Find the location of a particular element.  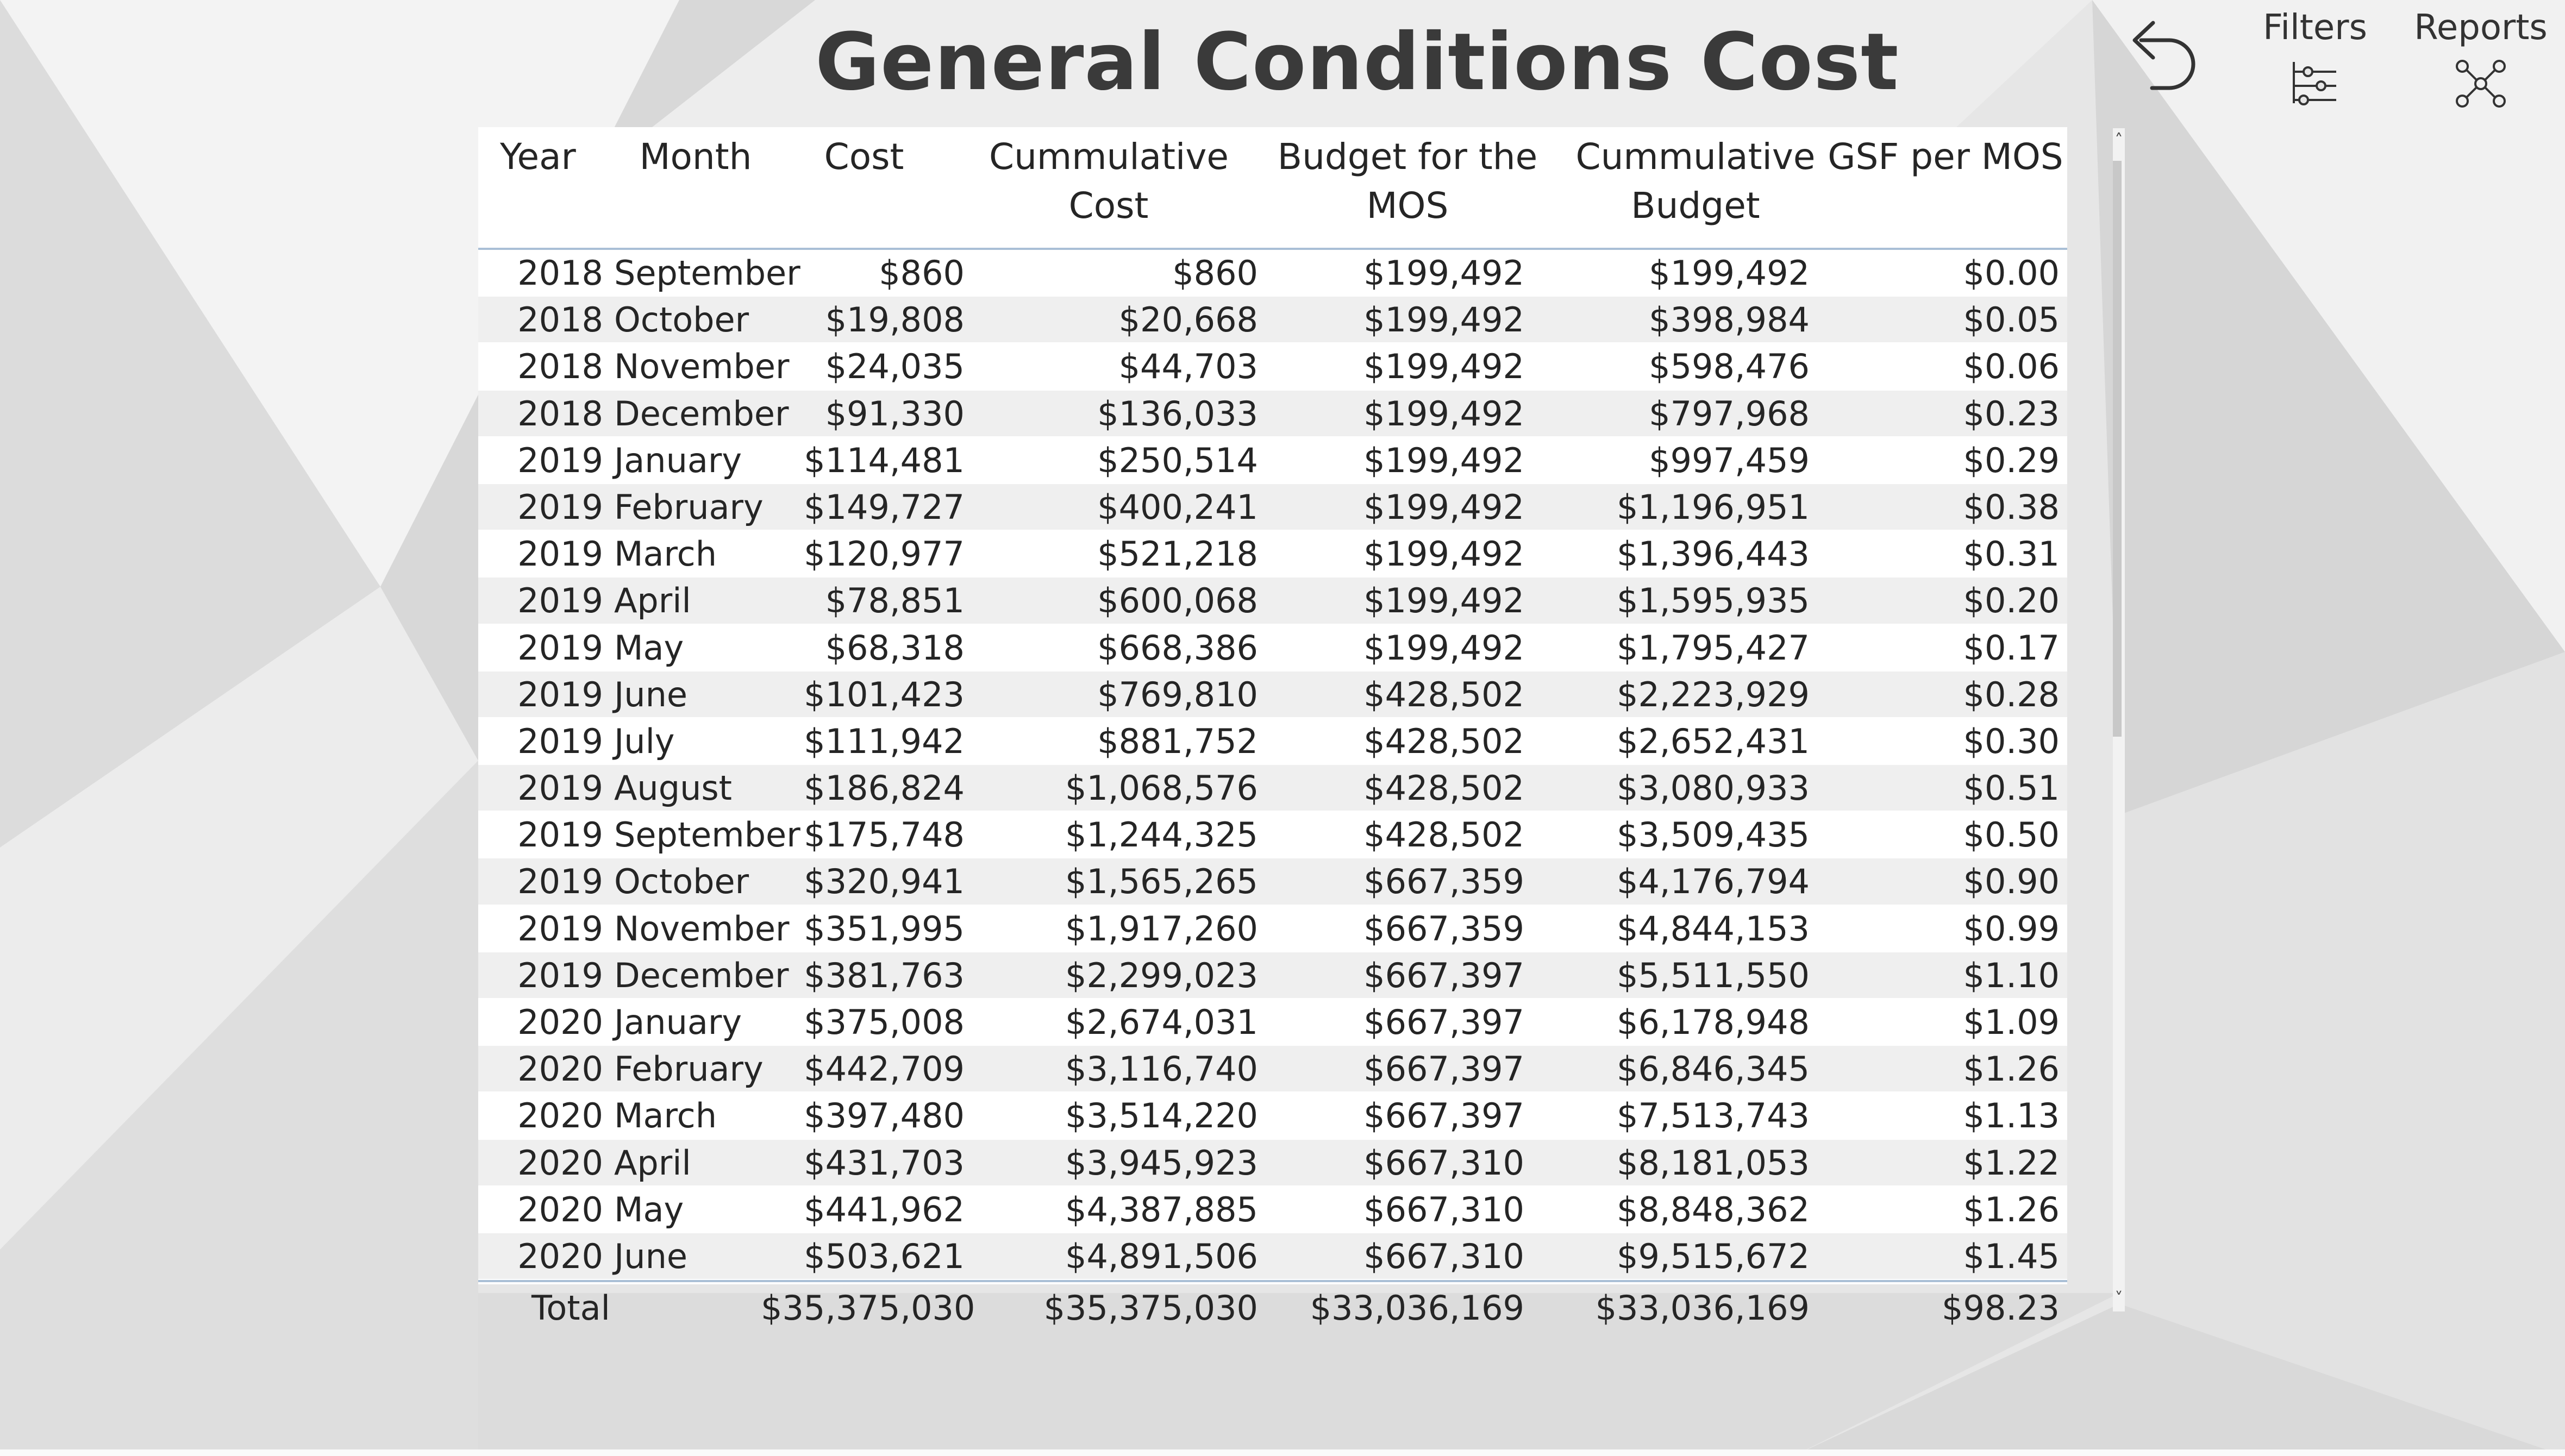

cell-gsf-per-mos: $0.00 is located at coordinates (2012, 273).